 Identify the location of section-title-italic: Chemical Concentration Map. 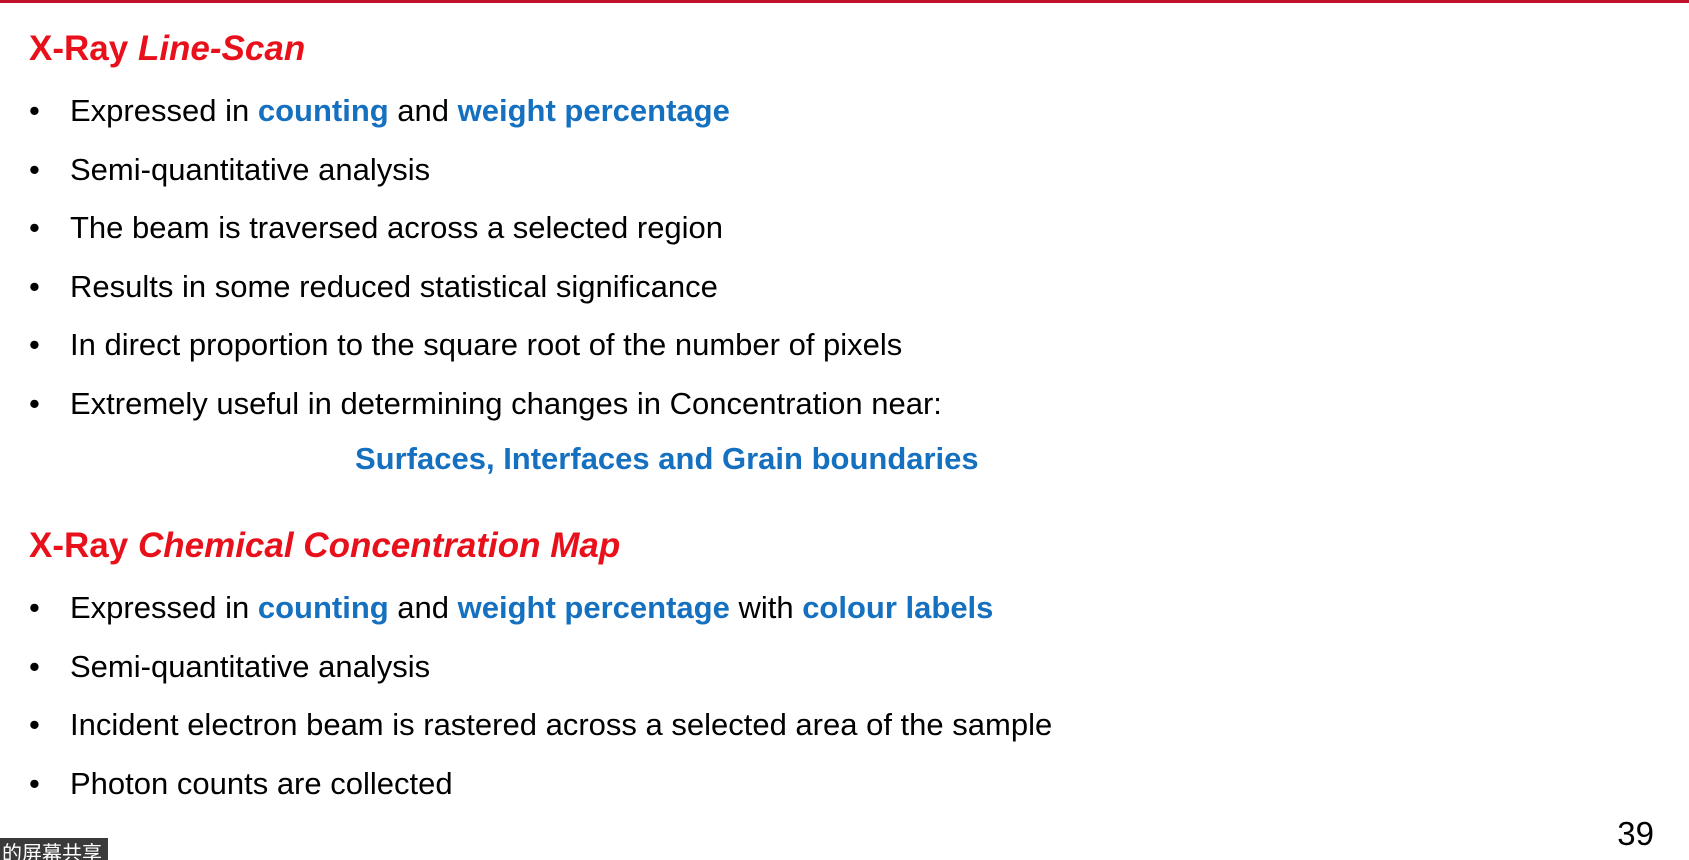
(379, 545).